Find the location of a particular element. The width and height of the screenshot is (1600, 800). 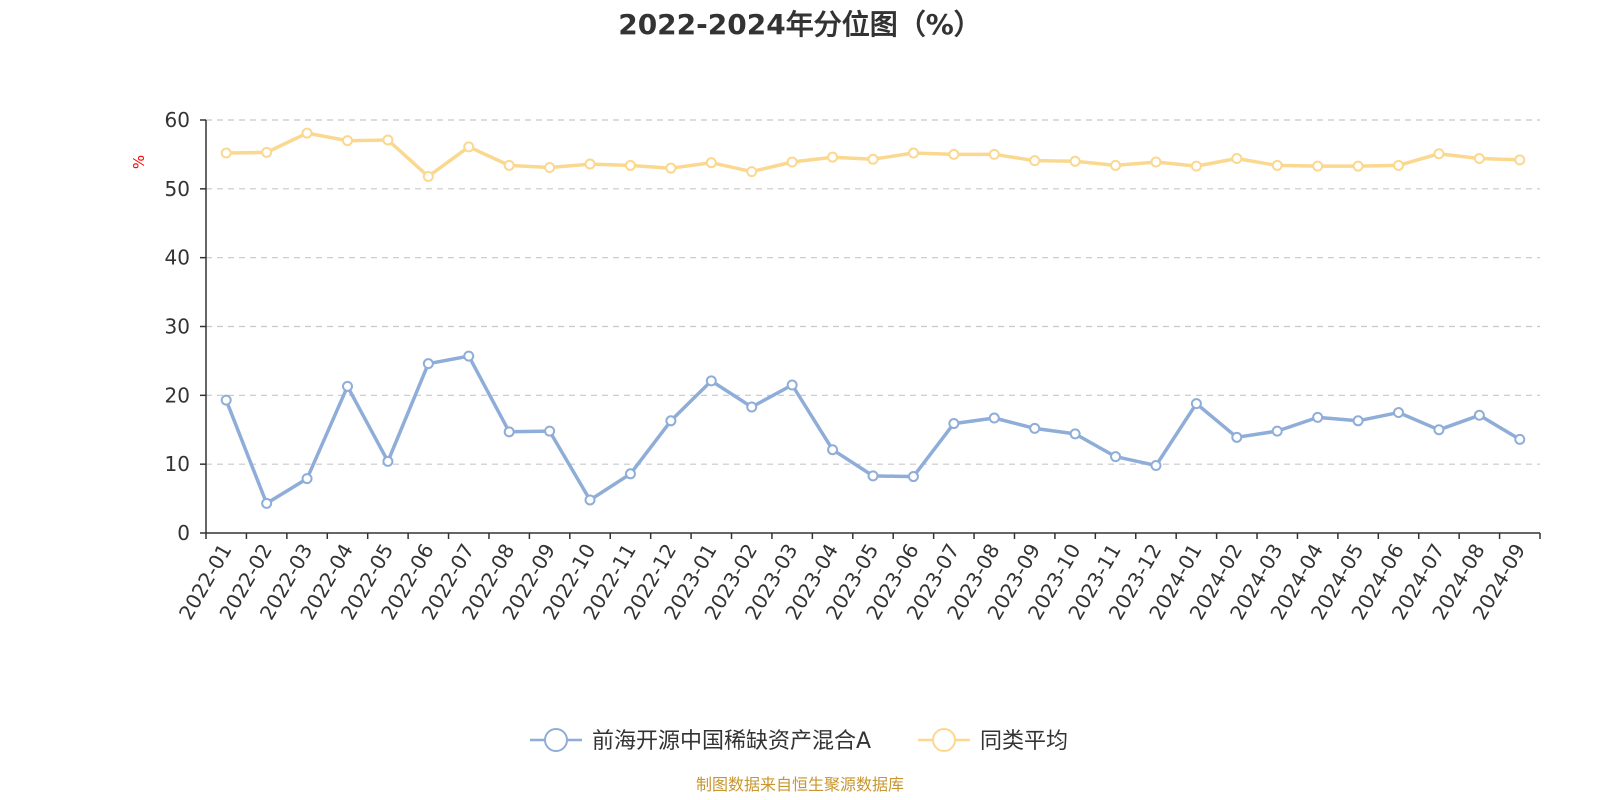

y-tick-label: 20 is located at coordinates (177, 395).